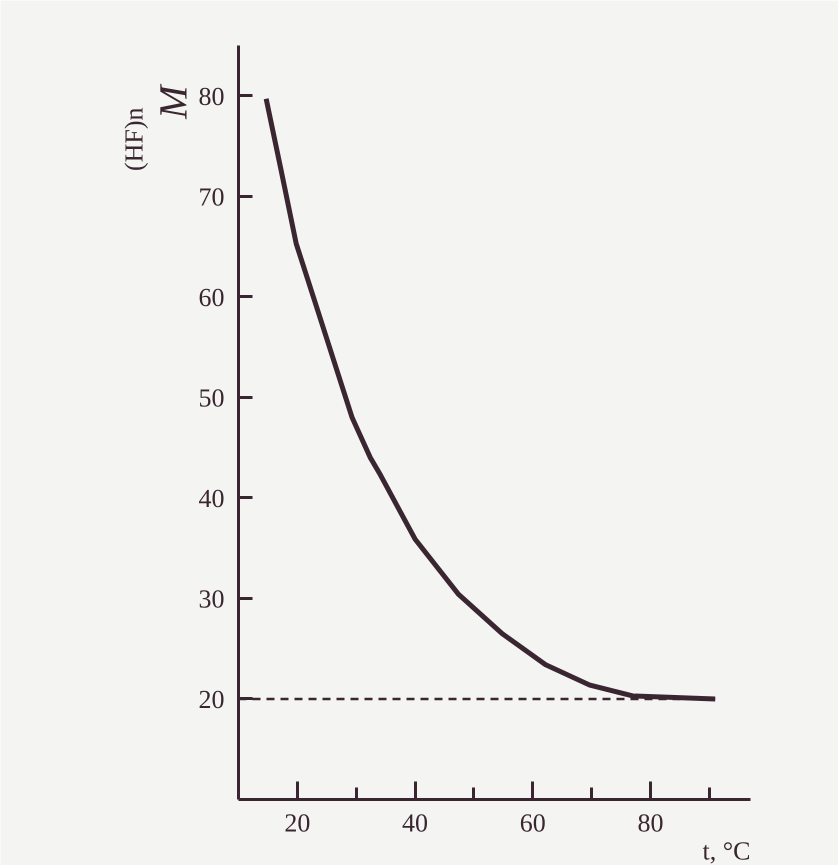  I want to click on y-tick-label: 80, so click(211, 96).